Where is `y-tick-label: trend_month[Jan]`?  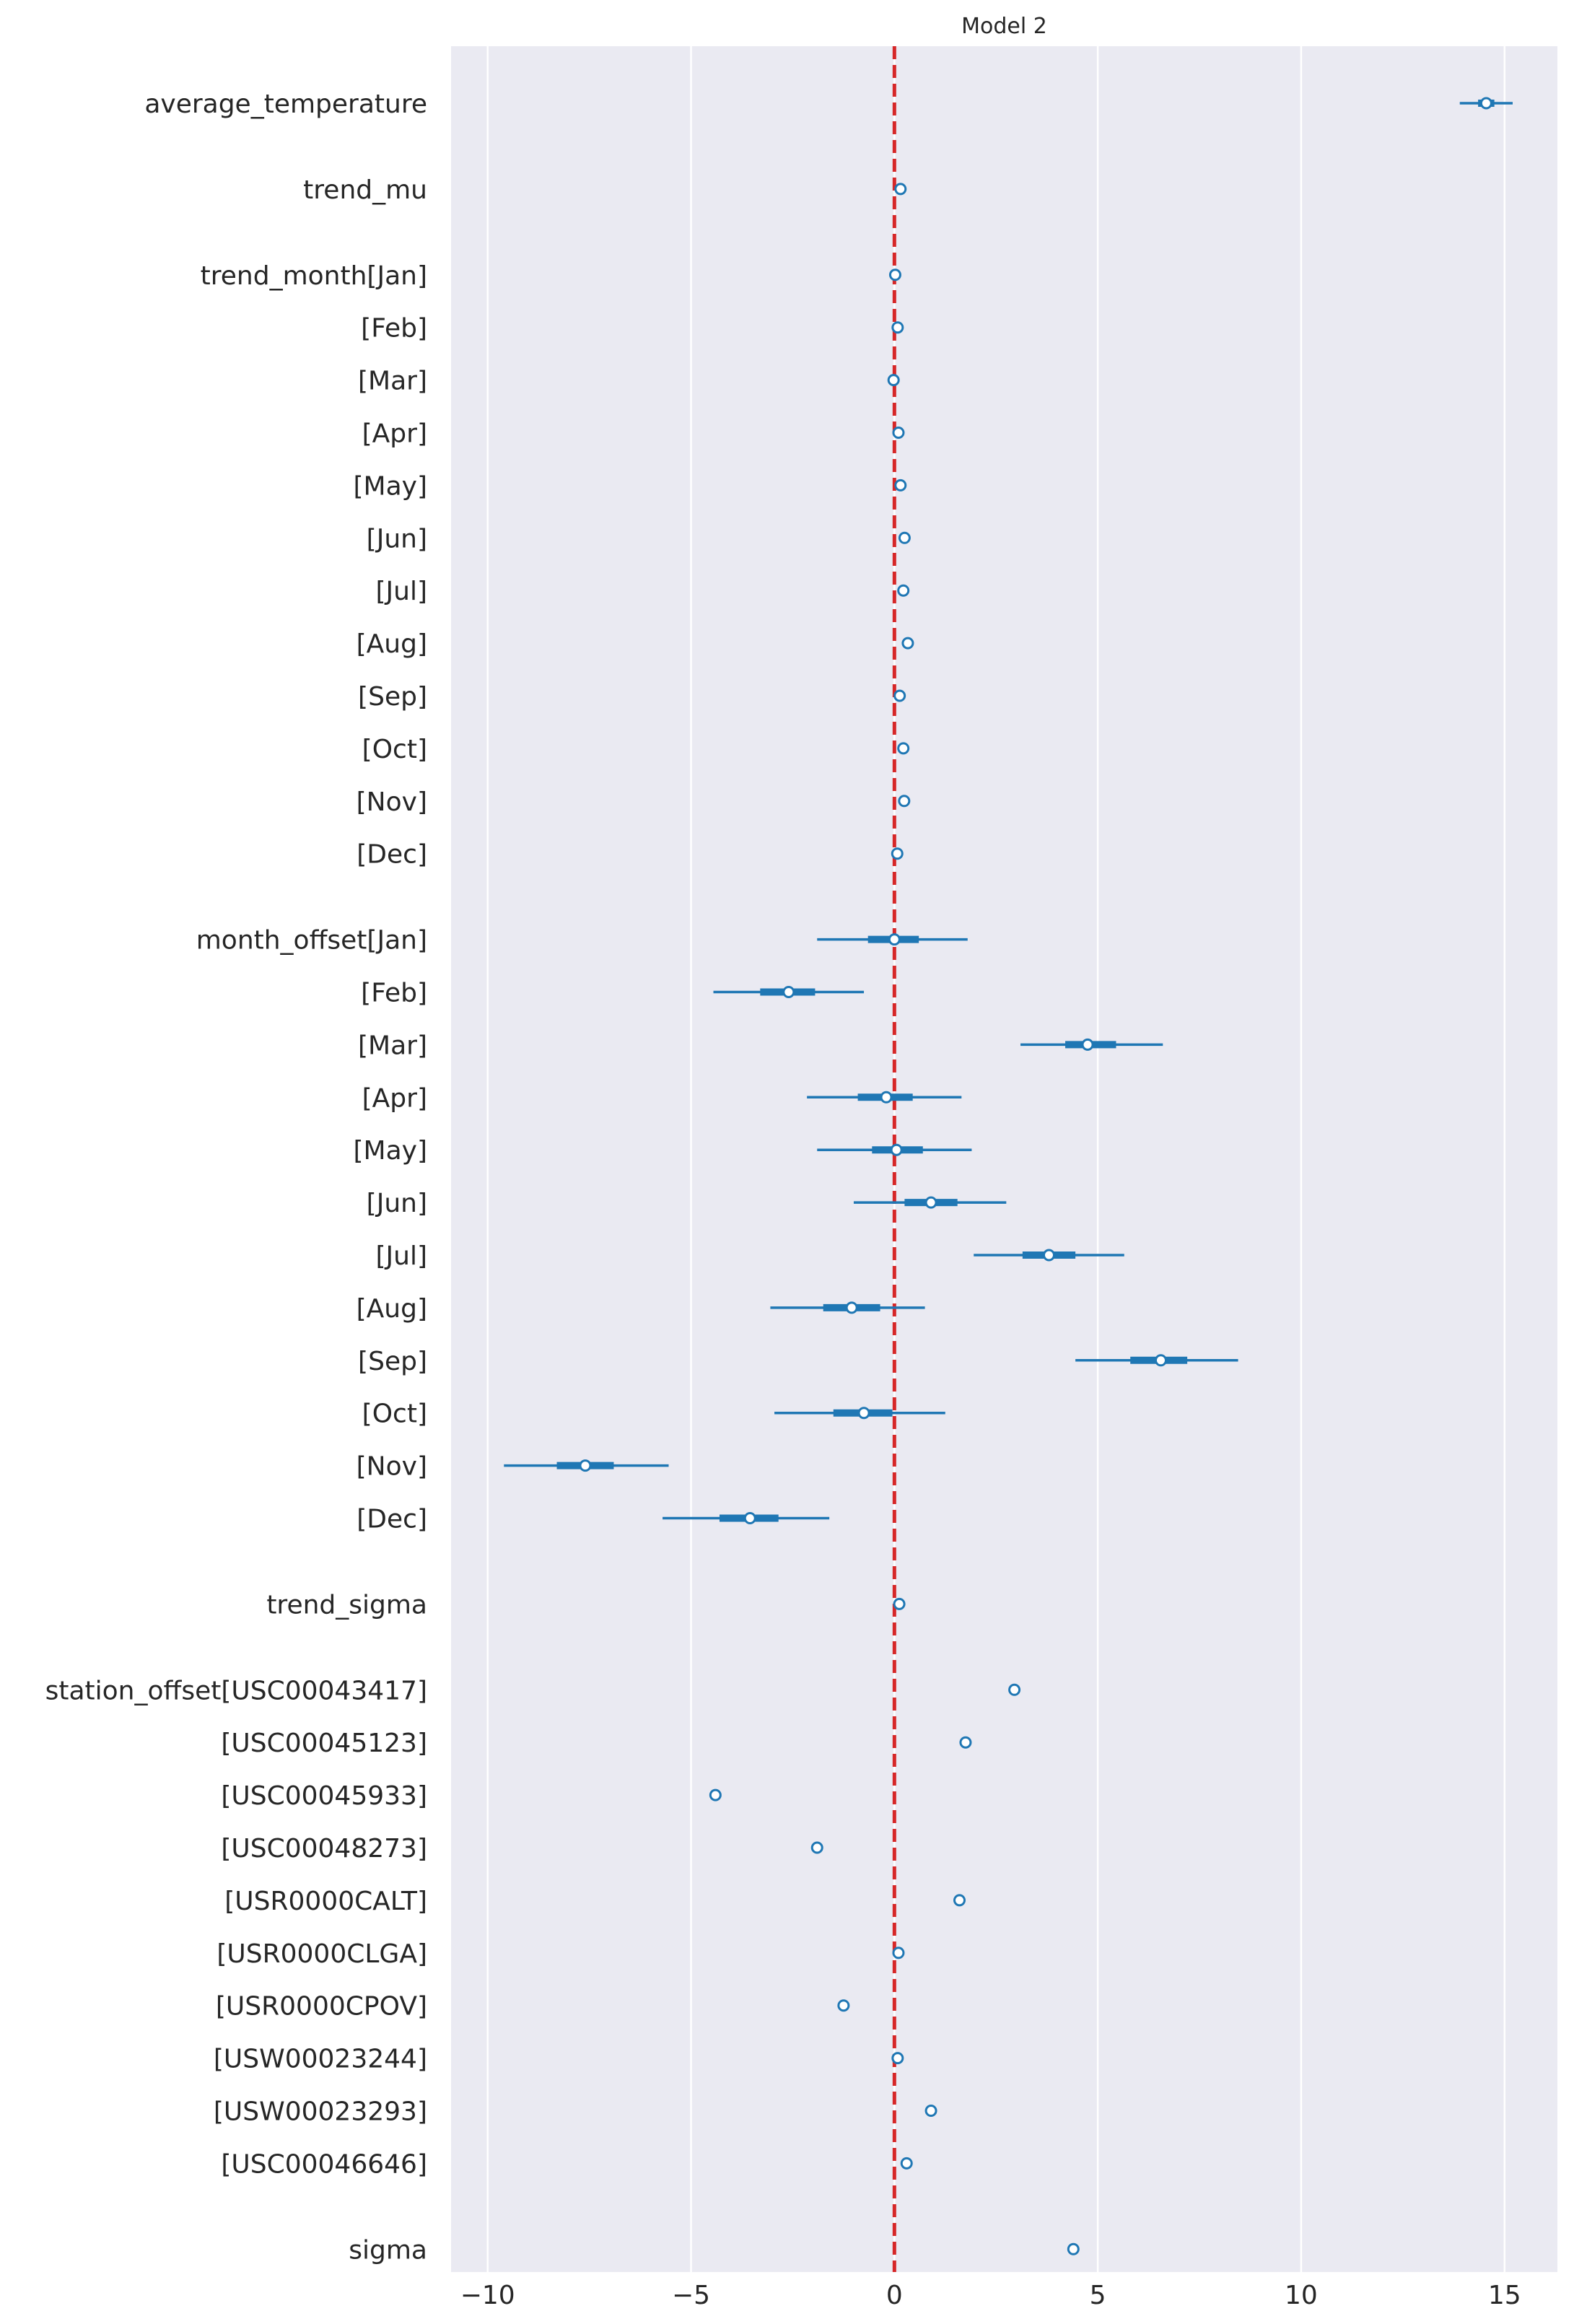 y-tick-label: trend_month[Jan] is located at coordinates (314, 276).